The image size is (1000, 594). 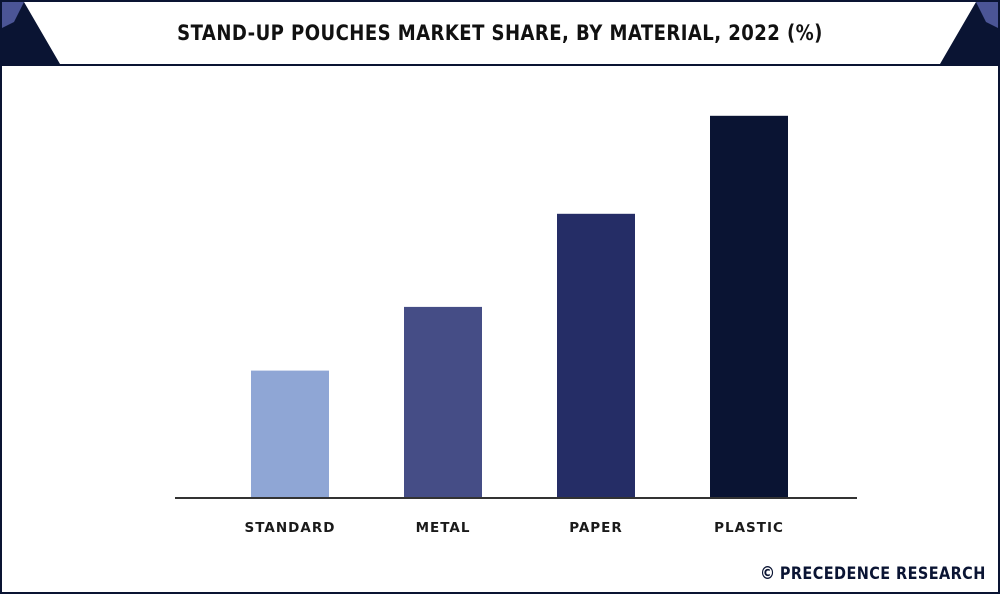 What do you see at coordinates (749, 528) in the screenshot?
I see `x-tick-label: PLASTIC` at bounding box center [749, 528].